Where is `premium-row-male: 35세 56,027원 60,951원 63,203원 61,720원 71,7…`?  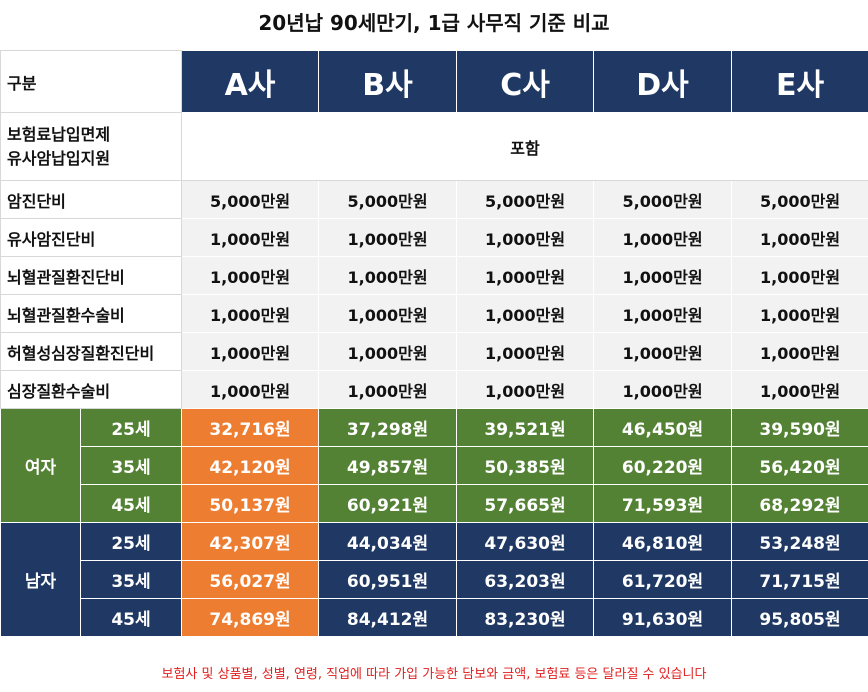 premium-row-male: 35세 56,027원 60,951원 63,203원 61,720원 71,7… is located at coordinates (434, 579).